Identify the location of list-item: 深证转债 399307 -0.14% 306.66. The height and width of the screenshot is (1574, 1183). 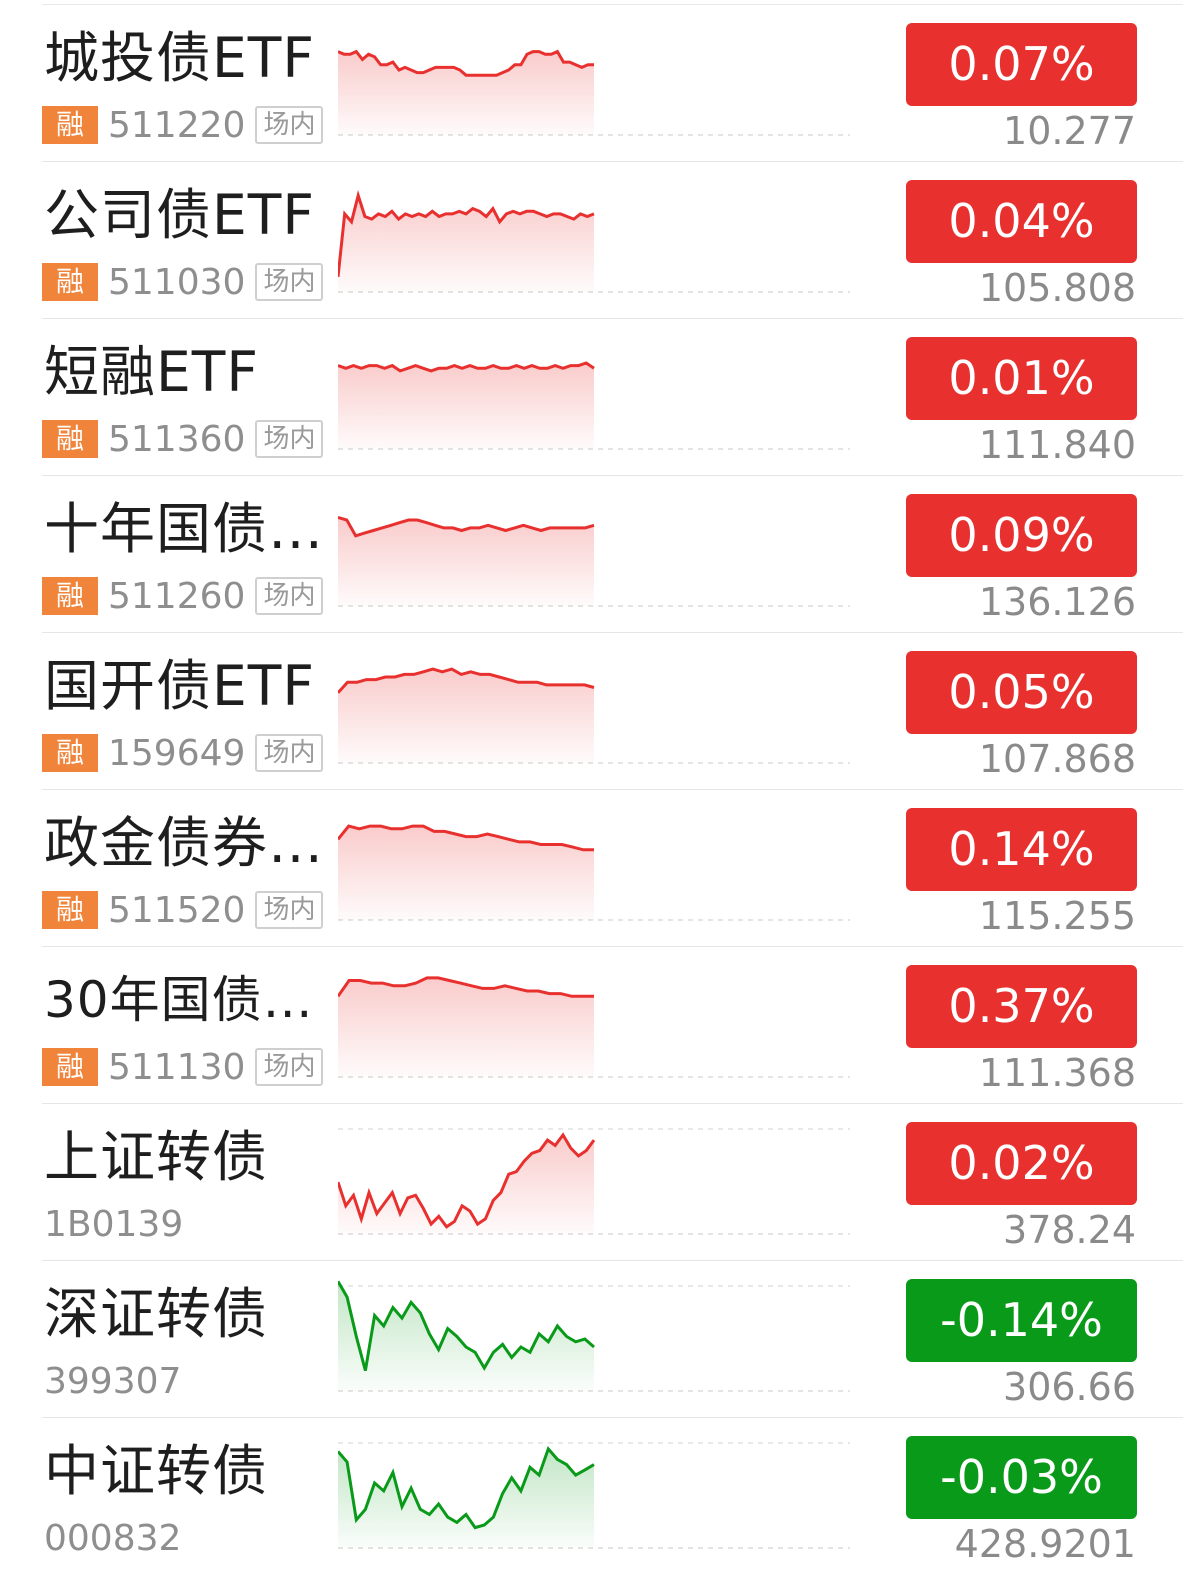
(612, 1339).